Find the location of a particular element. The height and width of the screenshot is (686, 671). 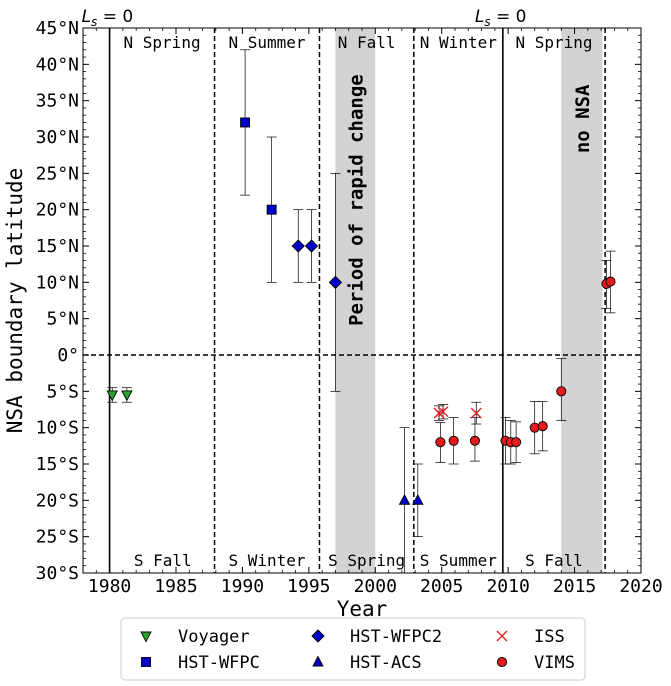

legend-label: VIMS is located at coordinates (554, 663).